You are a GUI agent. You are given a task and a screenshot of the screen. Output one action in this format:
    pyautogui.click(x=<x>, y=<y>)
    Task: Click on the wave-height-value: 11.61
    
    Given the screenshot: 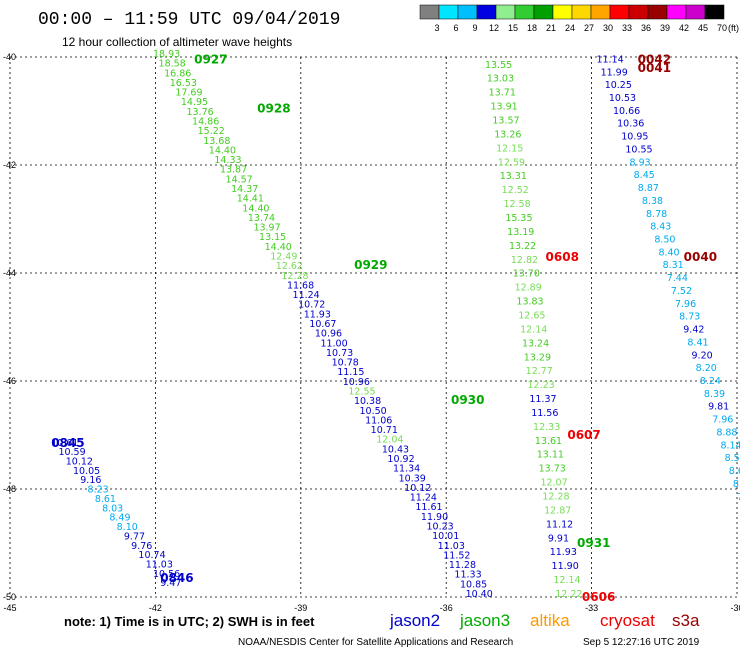 What is the action you would take?
    pyautogui.click(x=428, y=507)
    